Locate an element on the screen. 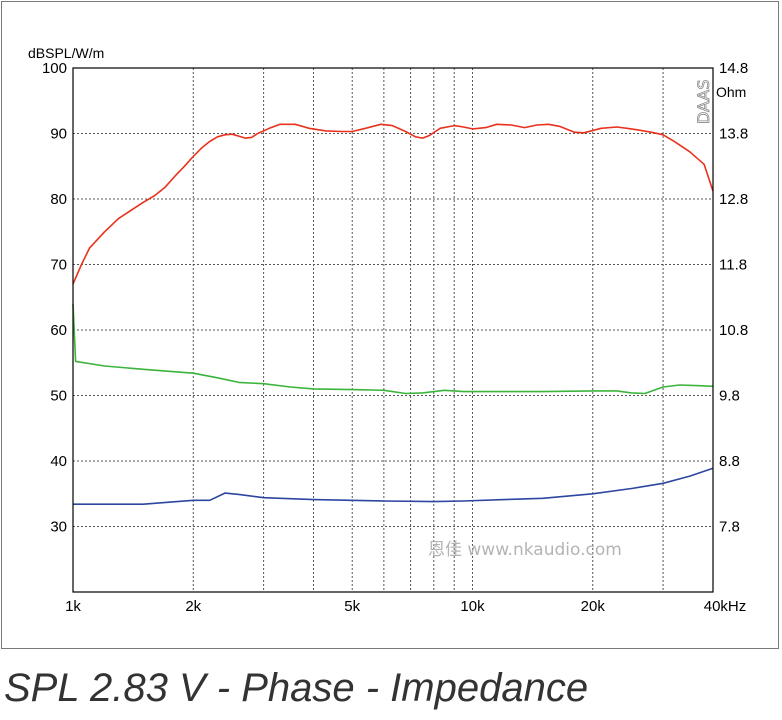 This screenshot has height=720, width=782. right-tick-label: 9.8 is located at coordinates (729, 396).